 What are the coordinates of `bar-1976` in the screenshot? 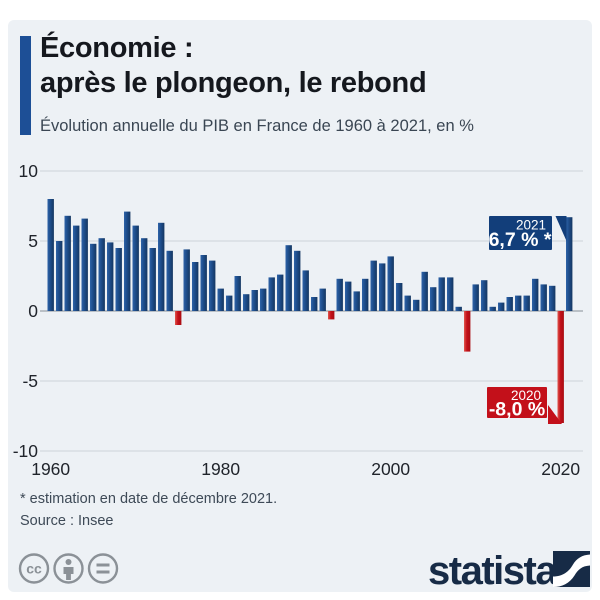 It's located at (186, 280).